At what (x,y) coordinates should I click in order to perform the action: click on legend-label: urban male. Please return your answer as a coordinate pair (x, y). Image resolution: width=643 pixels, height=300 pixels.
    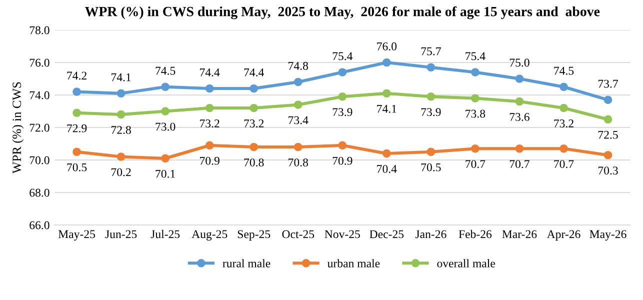
    Looking at the image, I should click on (353, 263).